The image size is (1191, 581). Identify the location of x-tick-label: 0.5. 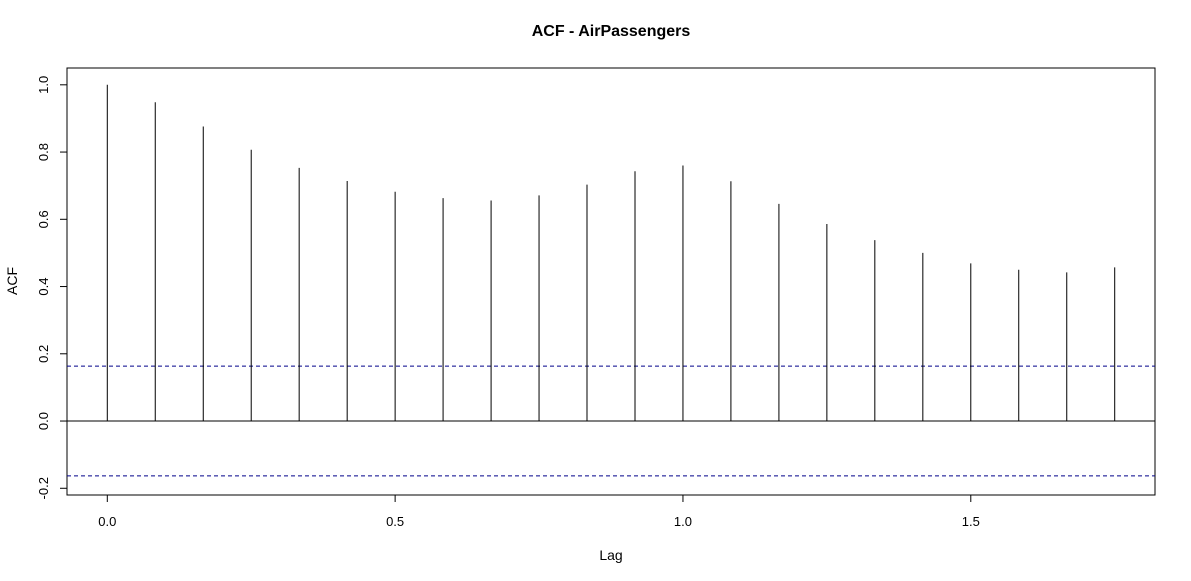
(395, 521).